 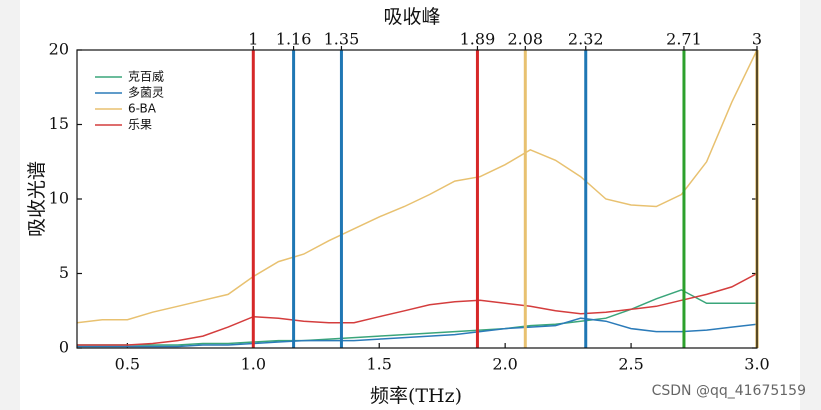 What do you see at coordinates (59, 123) in the screenshot?
I see `y-tick-label: 15` at bounding box center [59, 123].